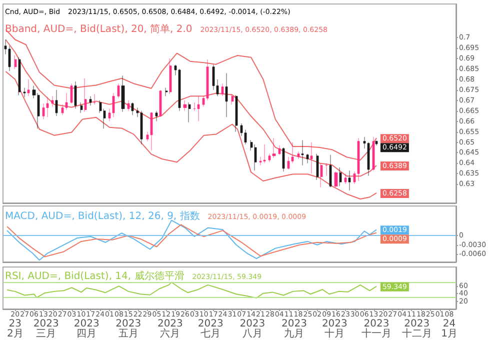 The image size is (500, 340). I want to click on x2-tick-label: 2023 十二月, so click(417, 329).